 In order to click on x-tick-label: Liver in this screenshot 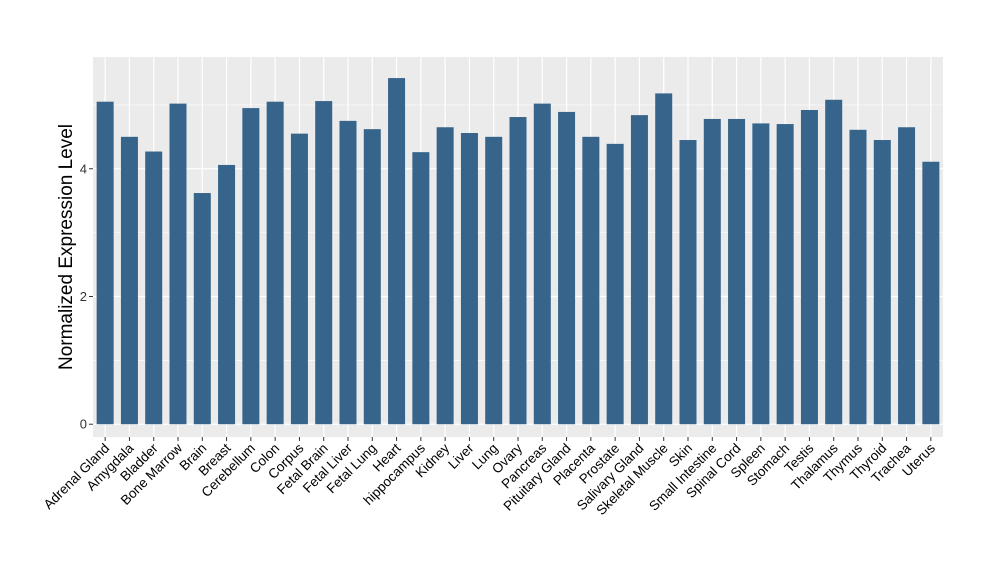, I will do `click(461, 456)`.